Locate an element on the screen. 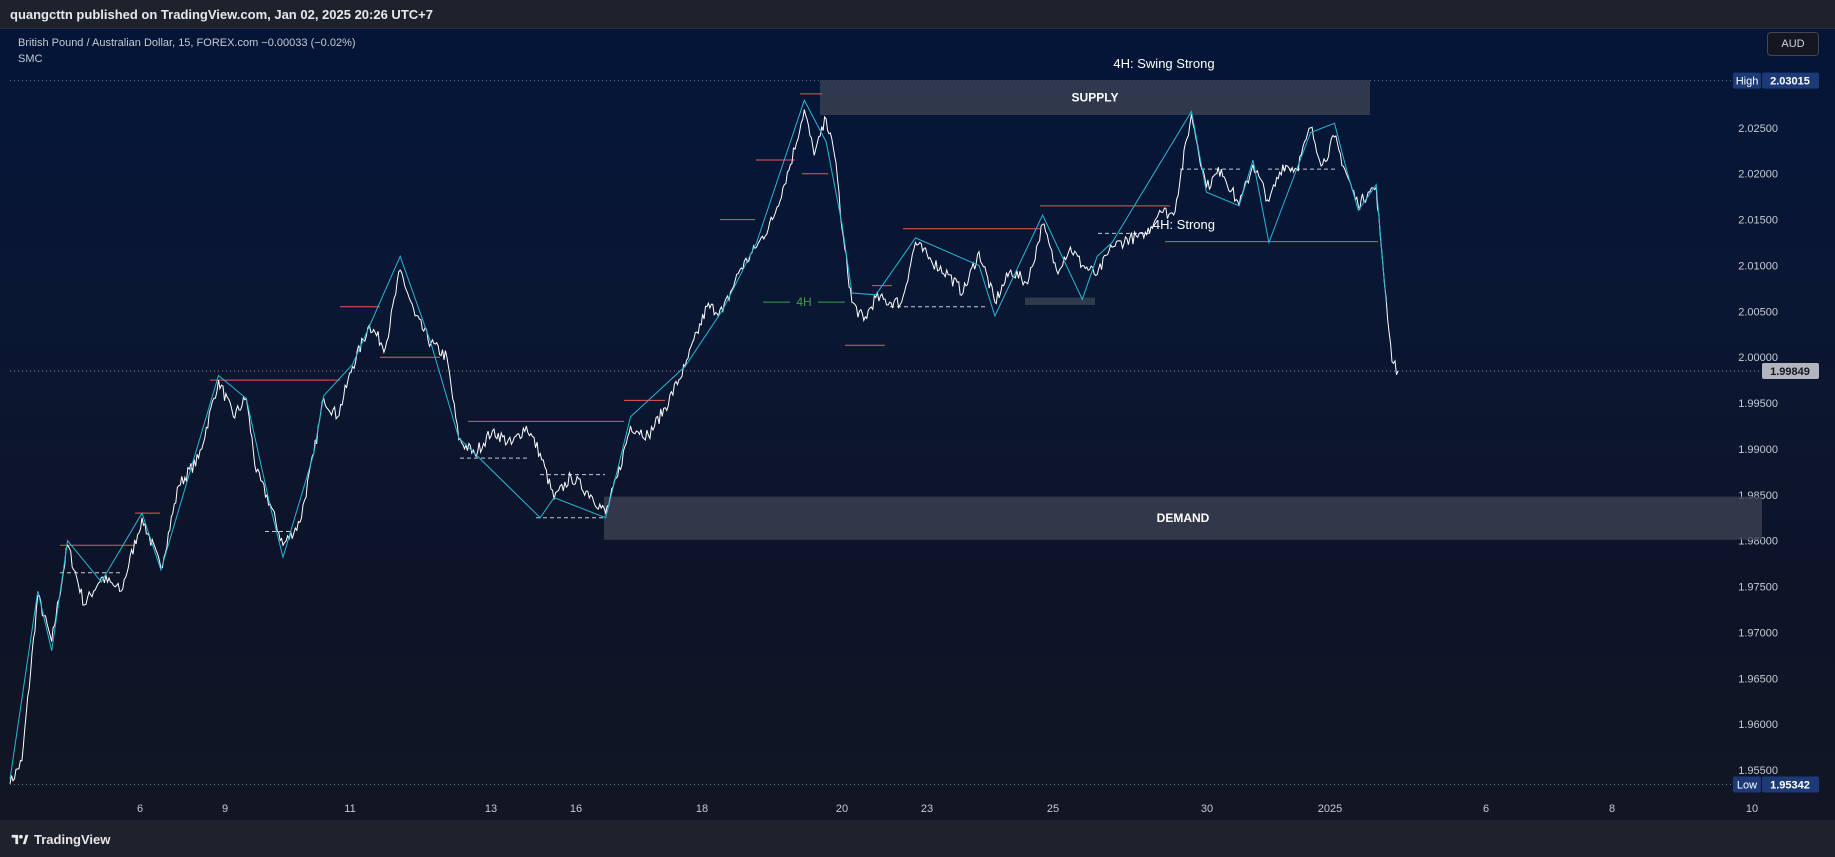 The image size is (1835, 857). y-tick-label: 1.99500 is located at coordinates (1758, 404).